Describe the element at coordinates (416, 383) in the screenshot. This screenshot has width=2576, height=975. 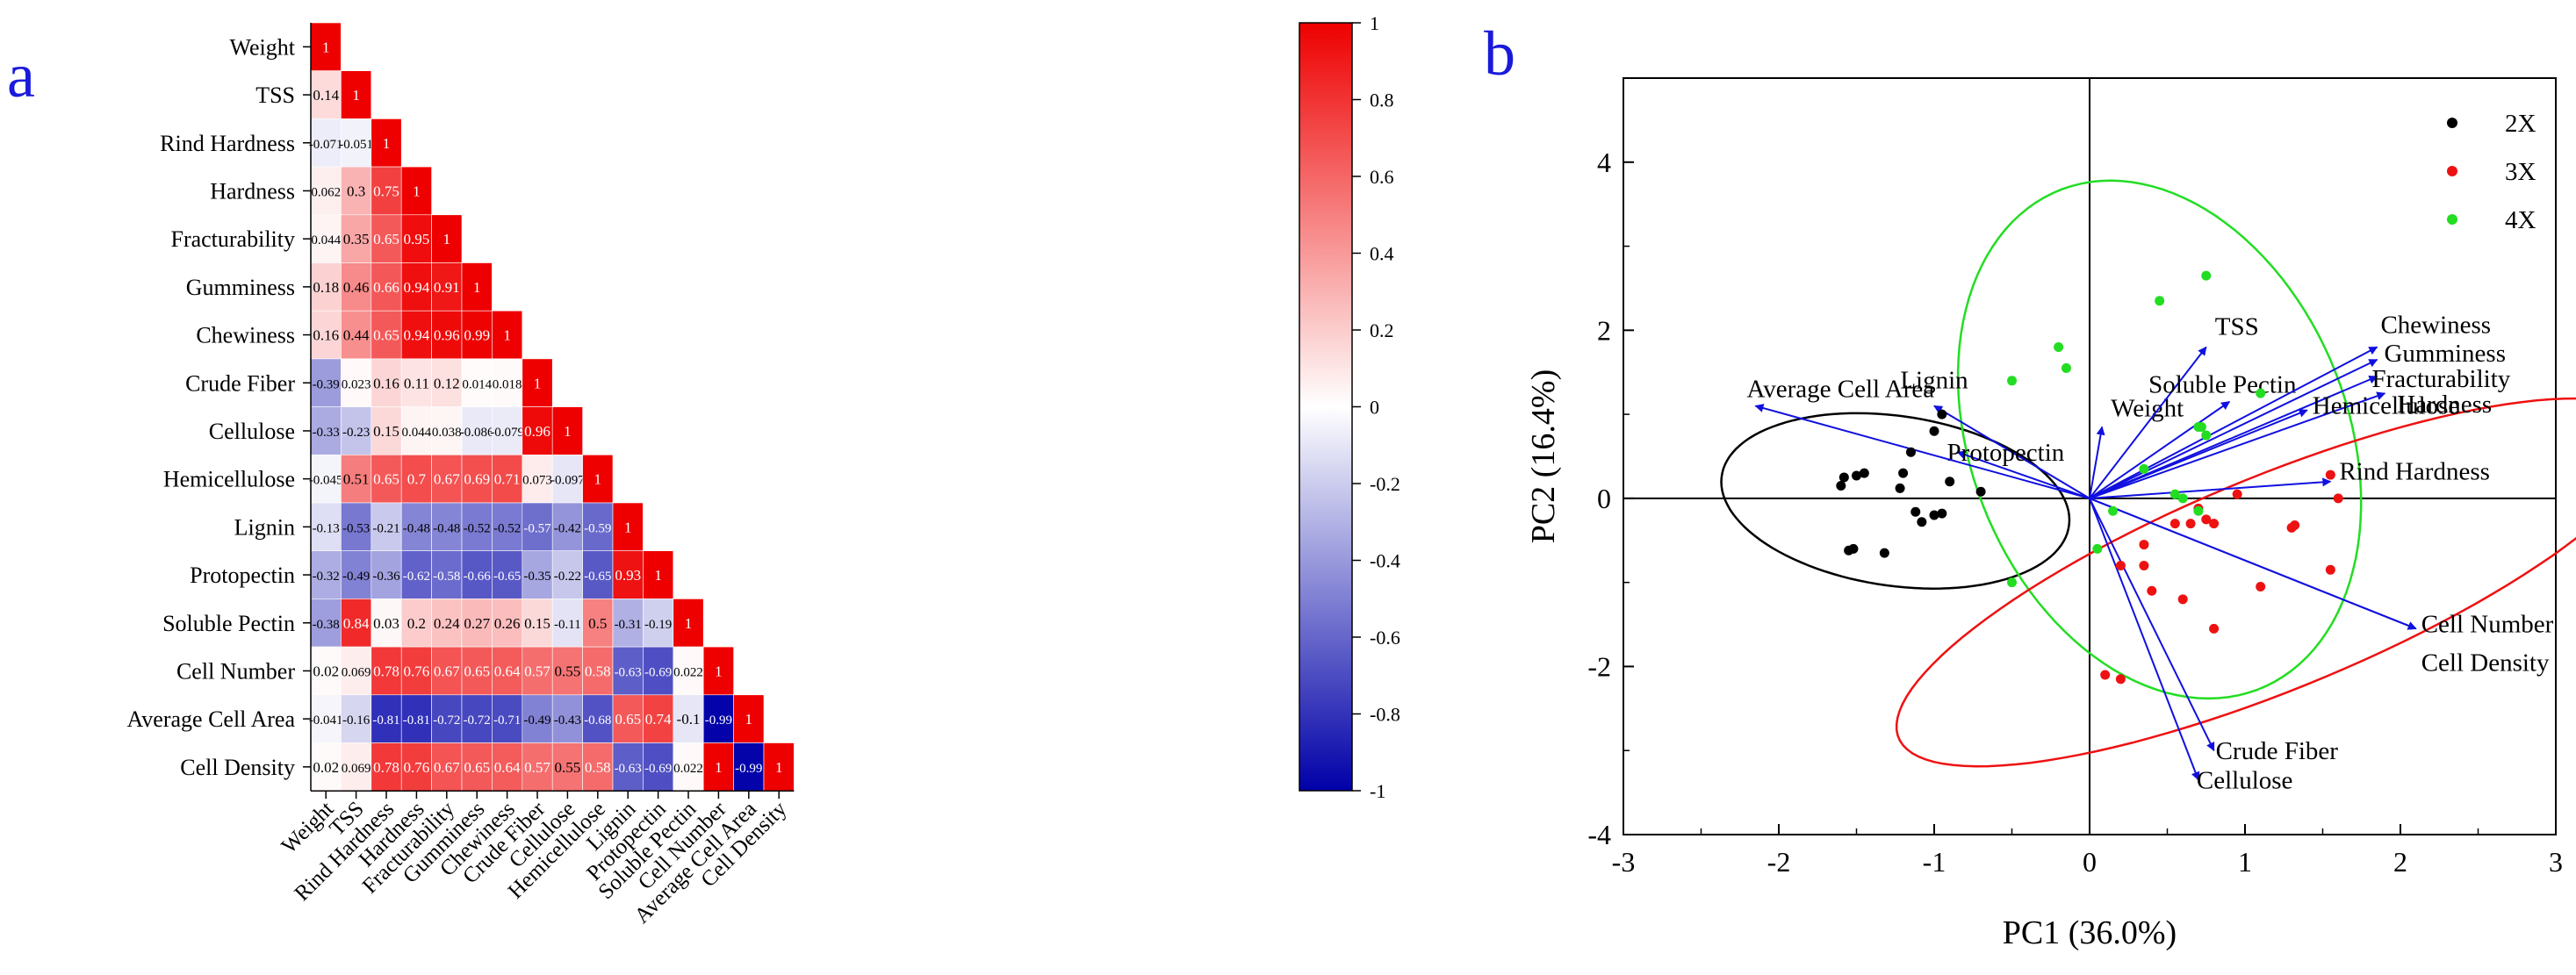
I see `heatmap-cell-value: 0.11` at that location.